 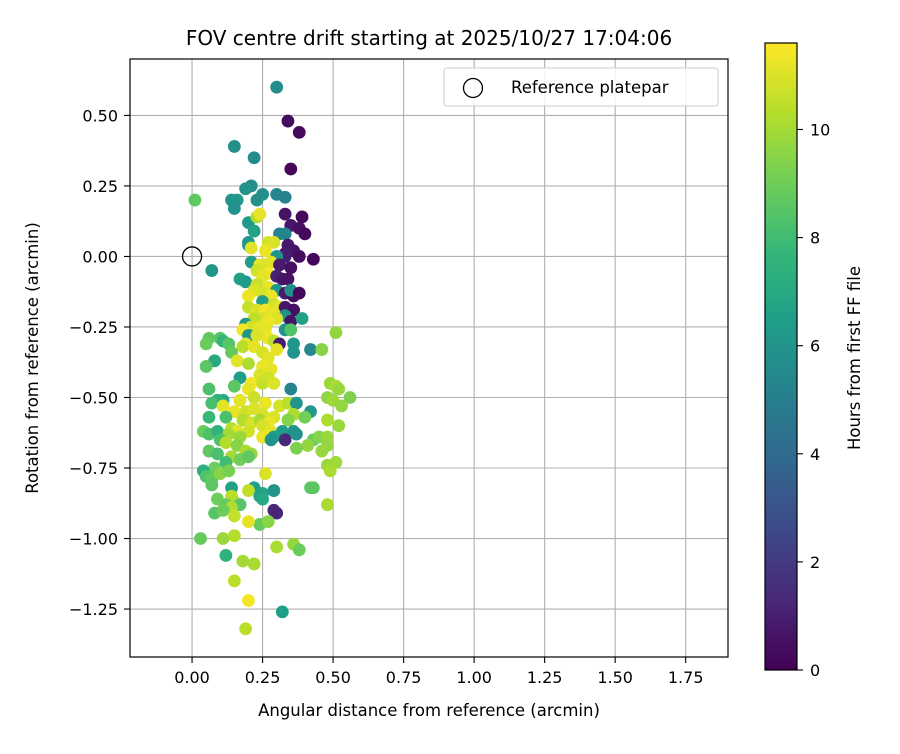 What do you see at coordinates (93, 539) in the screenshot?
I see `y-tick-label: −1.00` at bounding box center [93, 539].